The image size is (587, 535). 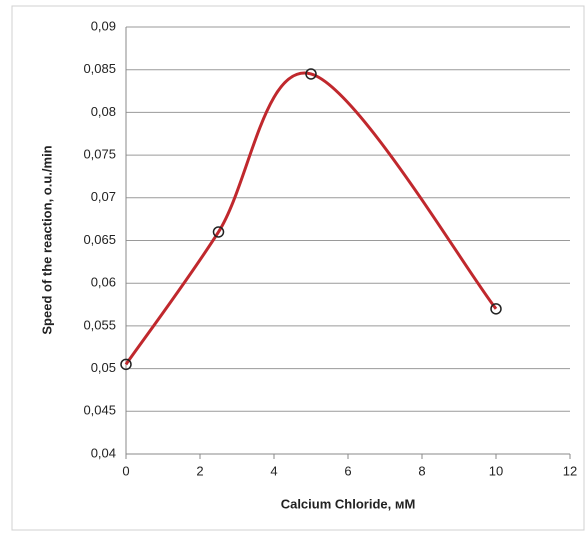 I want to click on y-tick-label: 0,075, so click(x=99, y=154).